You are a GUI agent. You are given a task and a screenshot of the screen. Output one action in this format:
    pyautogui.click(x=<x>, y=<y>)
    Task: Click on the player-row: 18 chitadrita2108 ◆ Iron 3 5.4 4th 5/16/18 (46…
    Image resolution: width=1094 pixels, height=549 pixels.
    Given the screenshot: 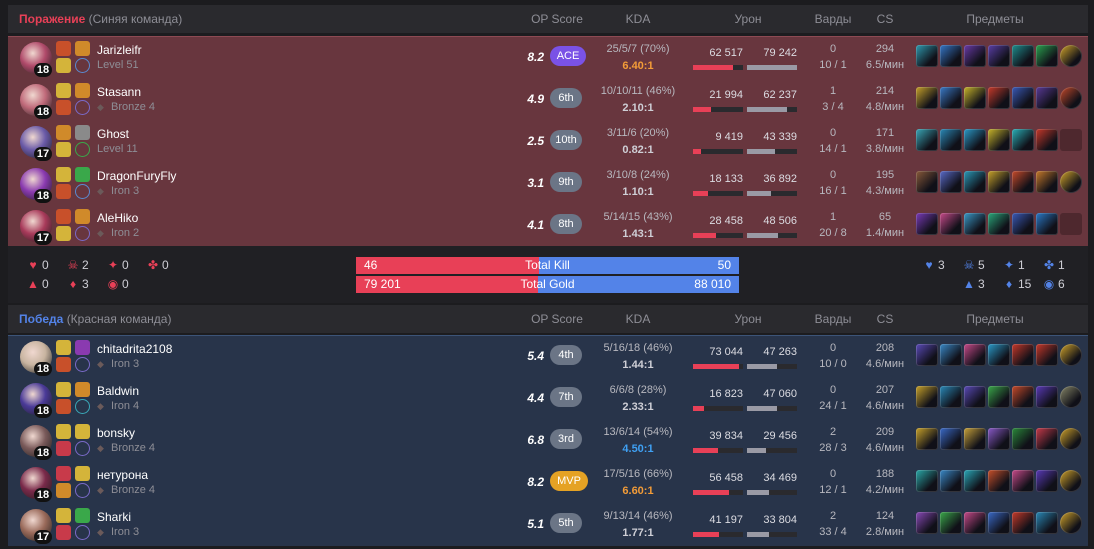 What is the action you would take?
    pyautogui.click(x=548, y=357)
    